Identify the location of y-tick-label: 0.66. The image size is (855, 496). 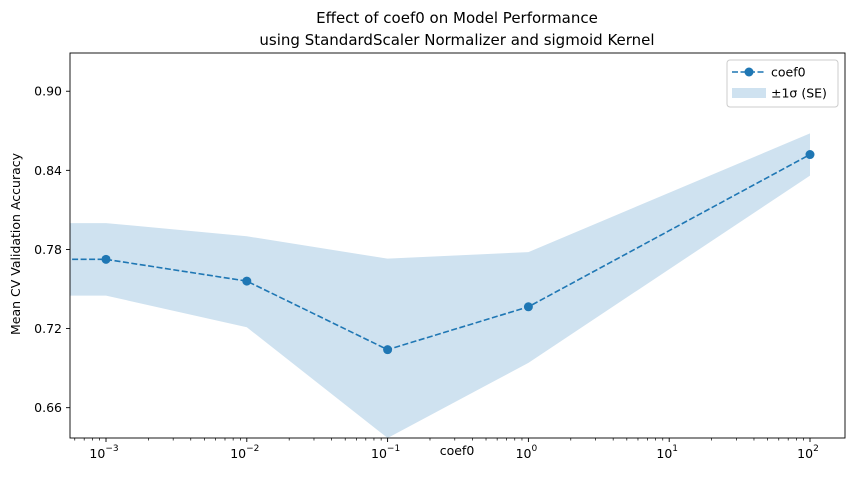
(48, 407).